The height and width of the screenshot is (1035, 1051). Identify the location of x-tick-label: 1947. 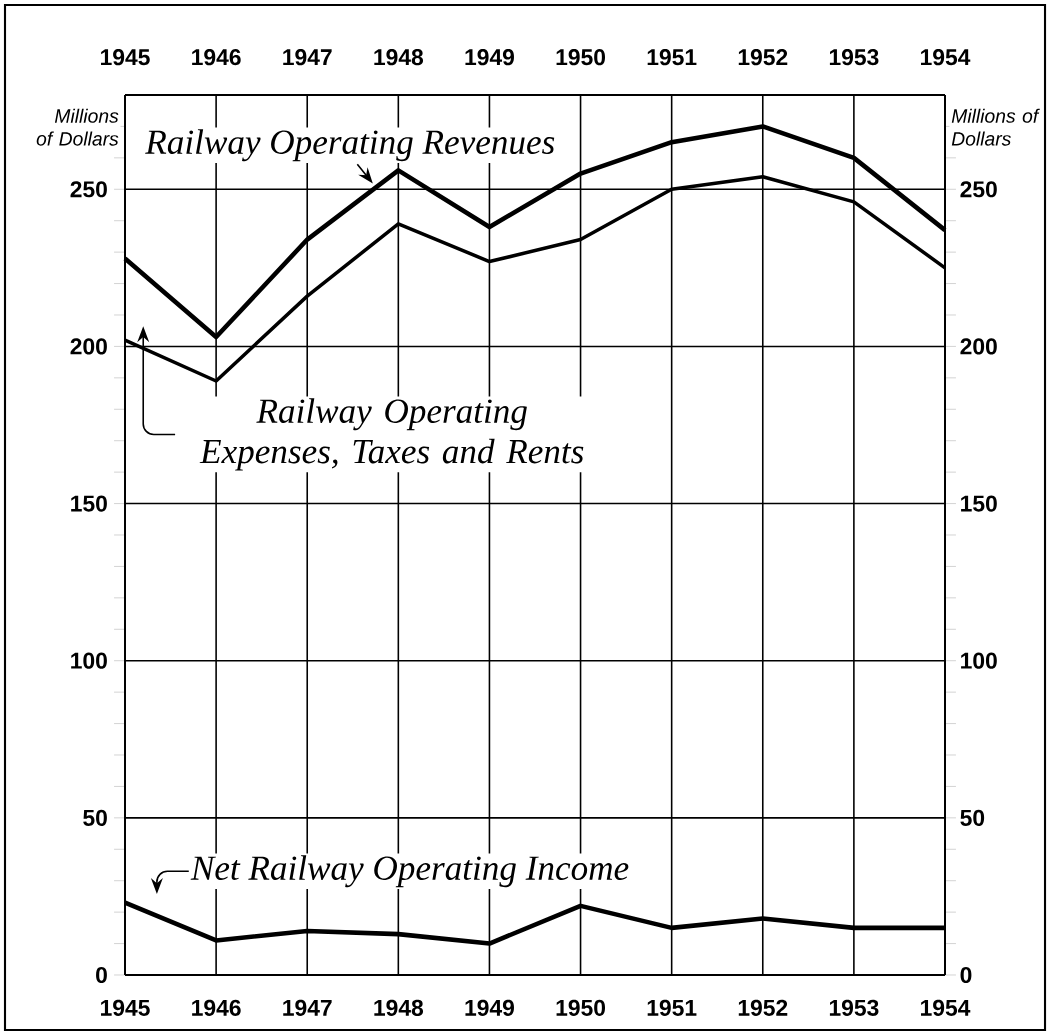
(307, 1007).